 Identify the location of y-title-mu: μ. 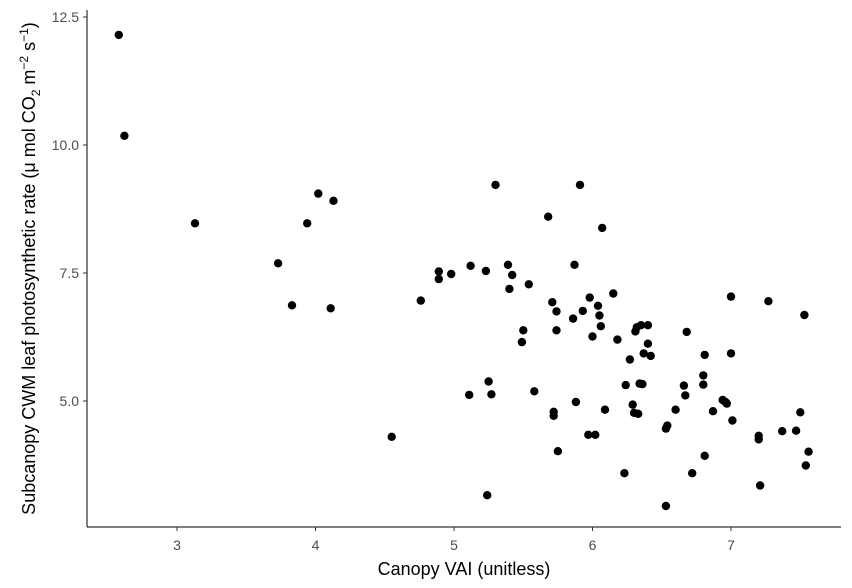
(29, 167).